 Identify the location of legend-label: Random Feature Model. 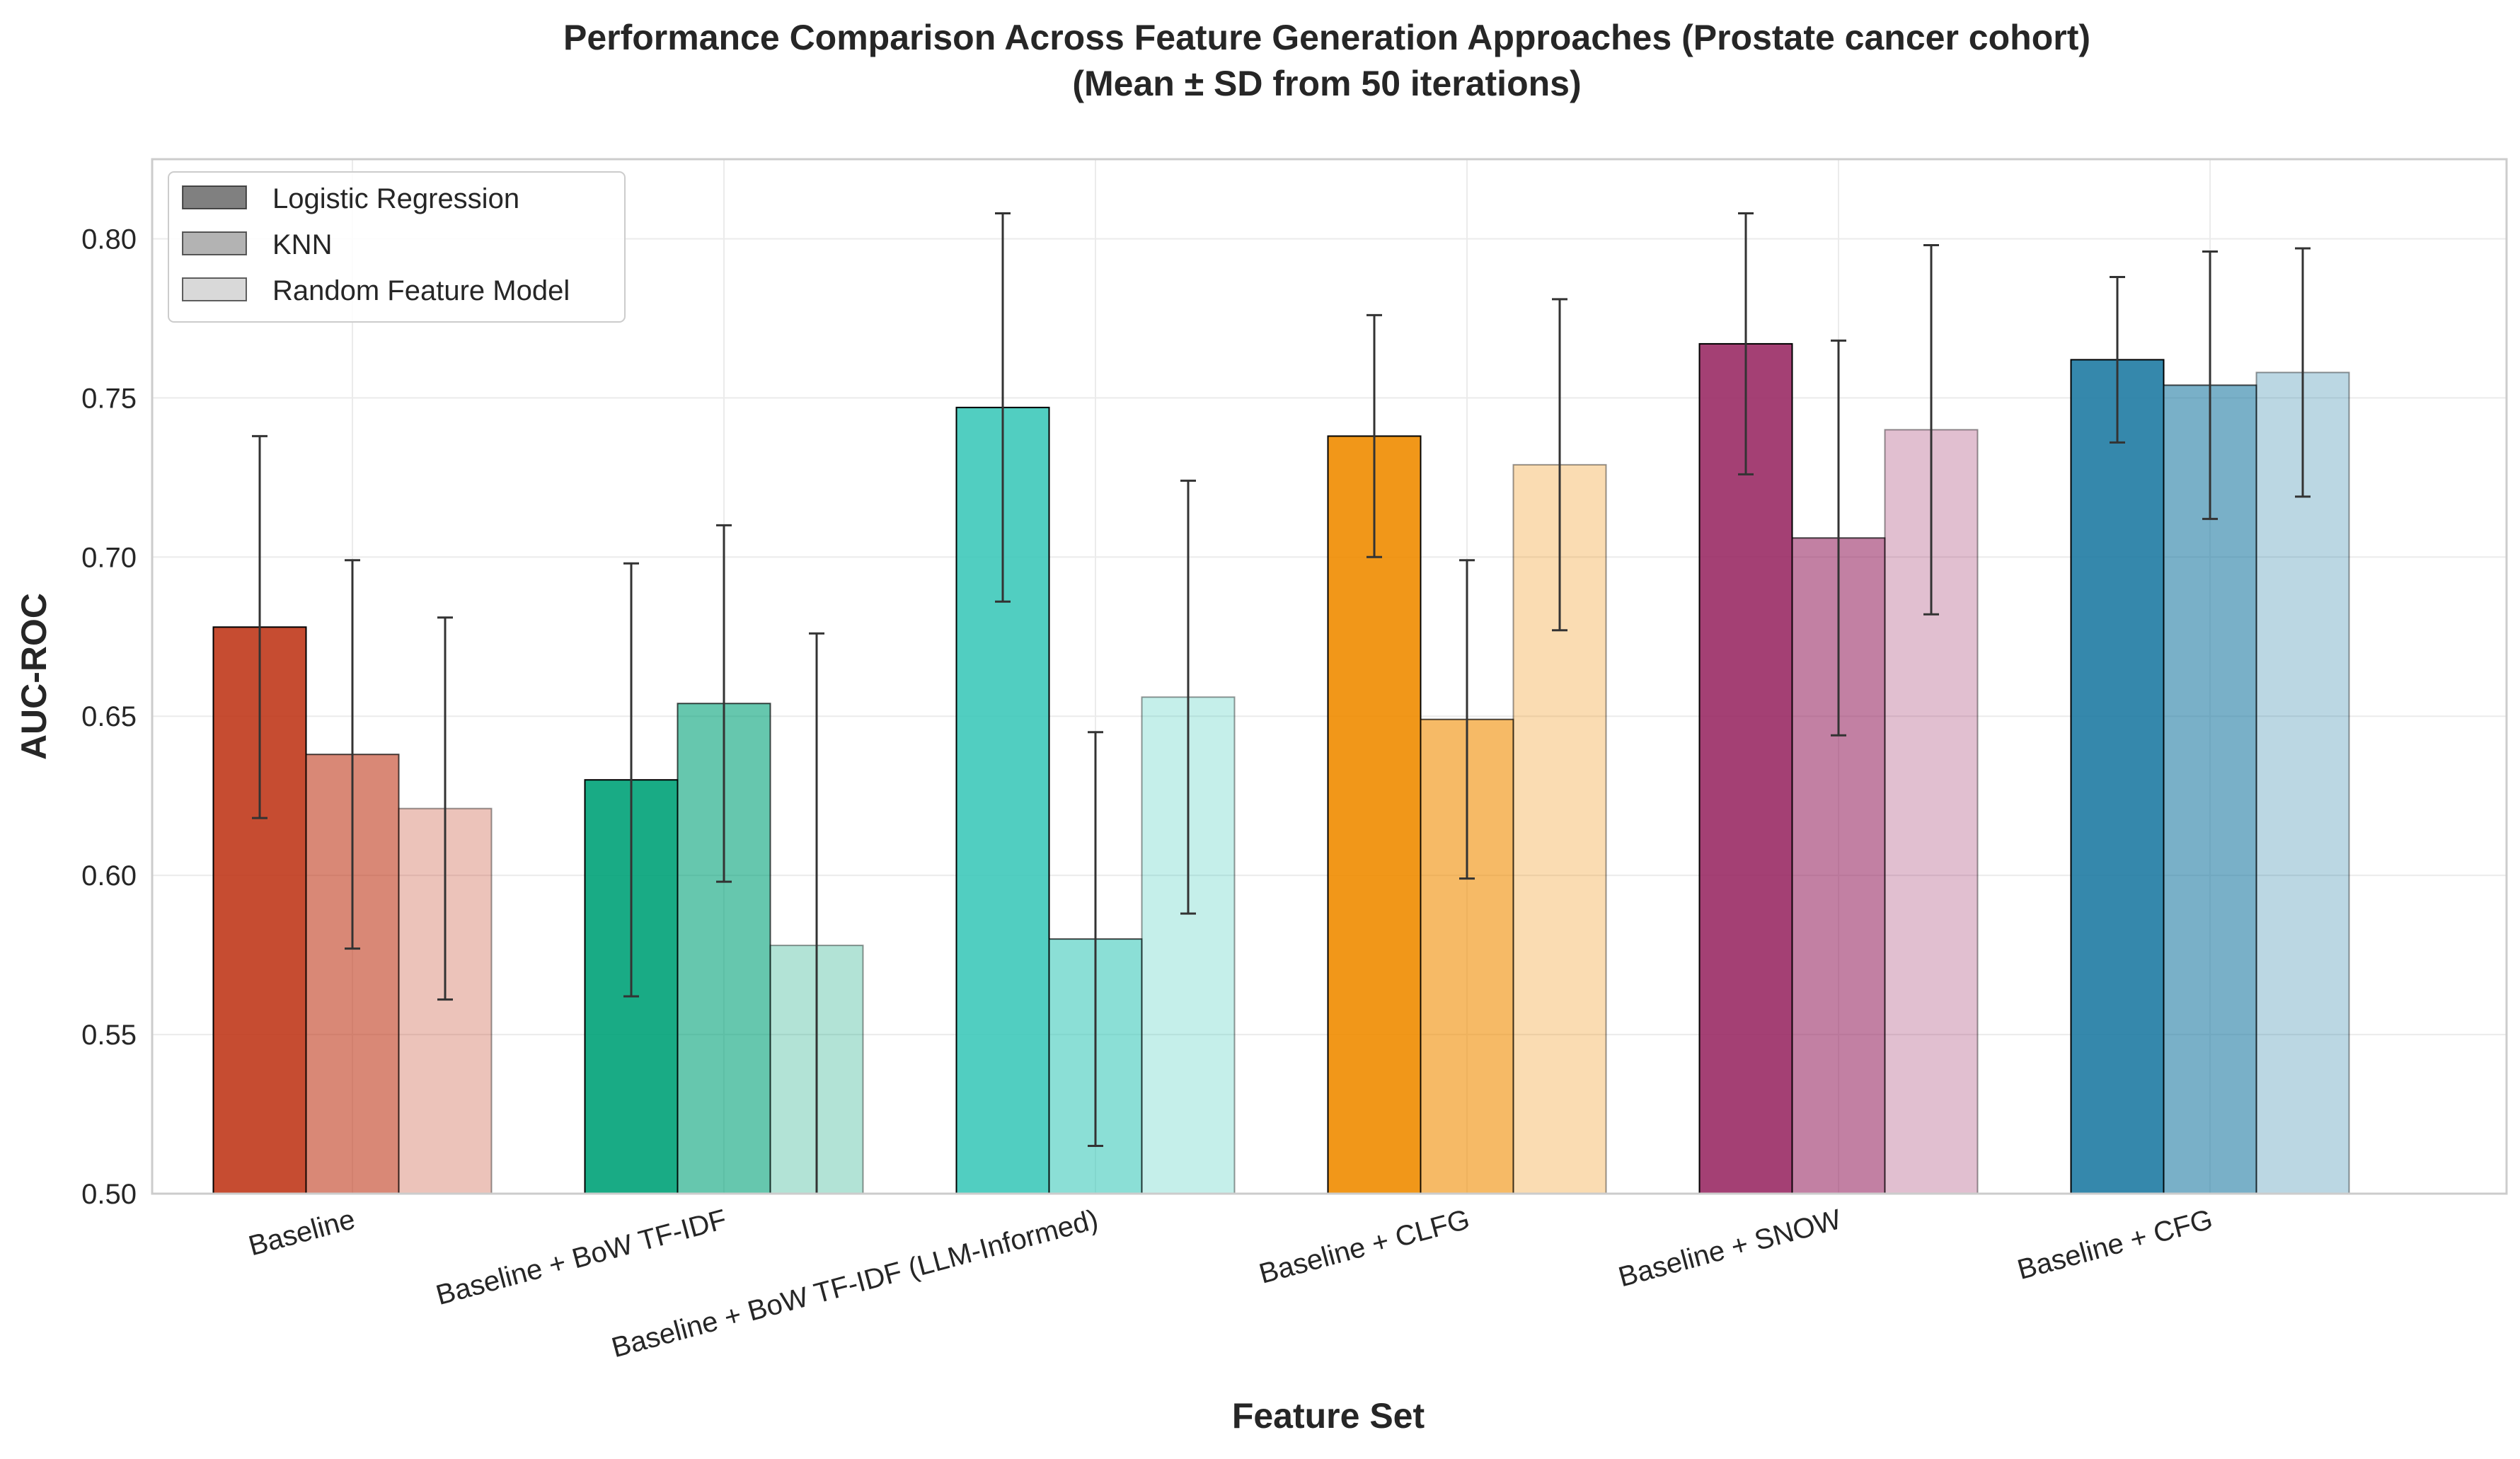
(421, 290).